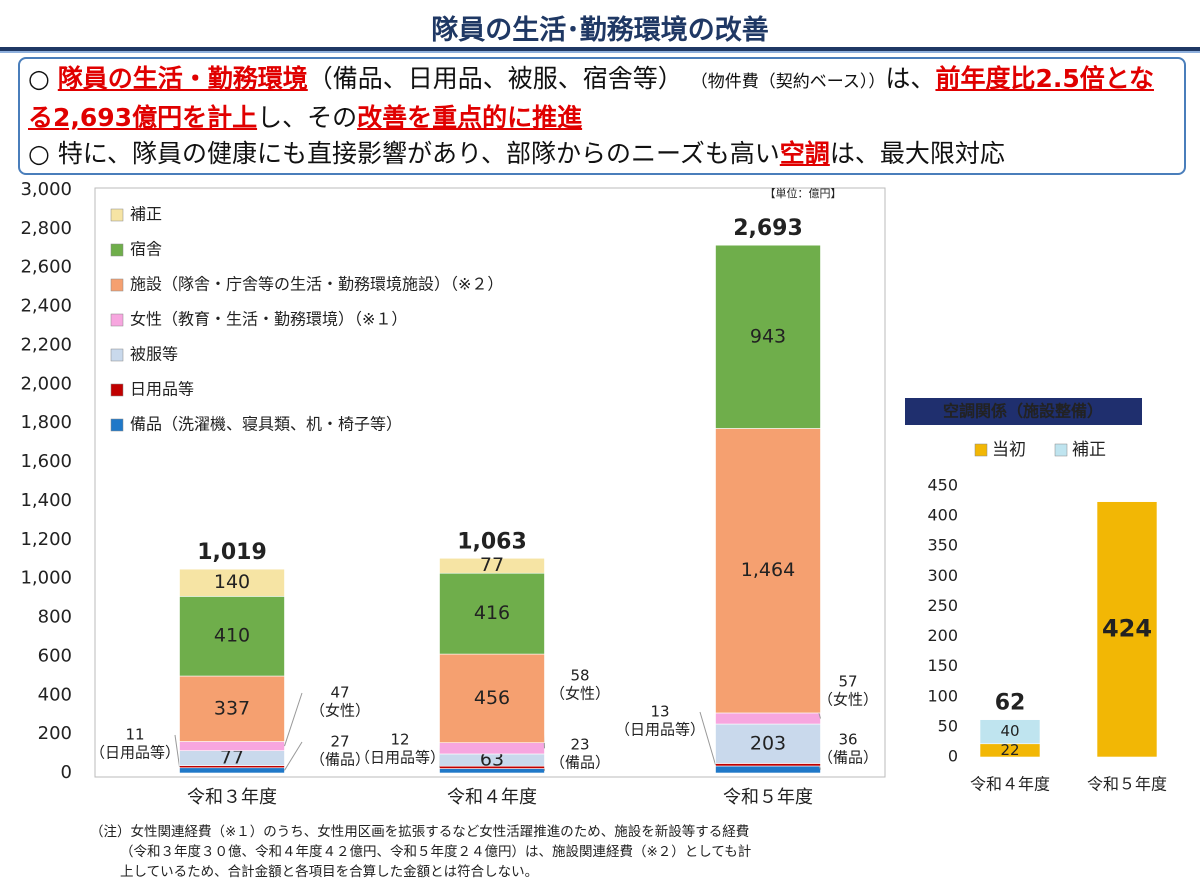 The image size is (1200, 889). I want to click on legend-label: 宿舎, so click(146, 249).